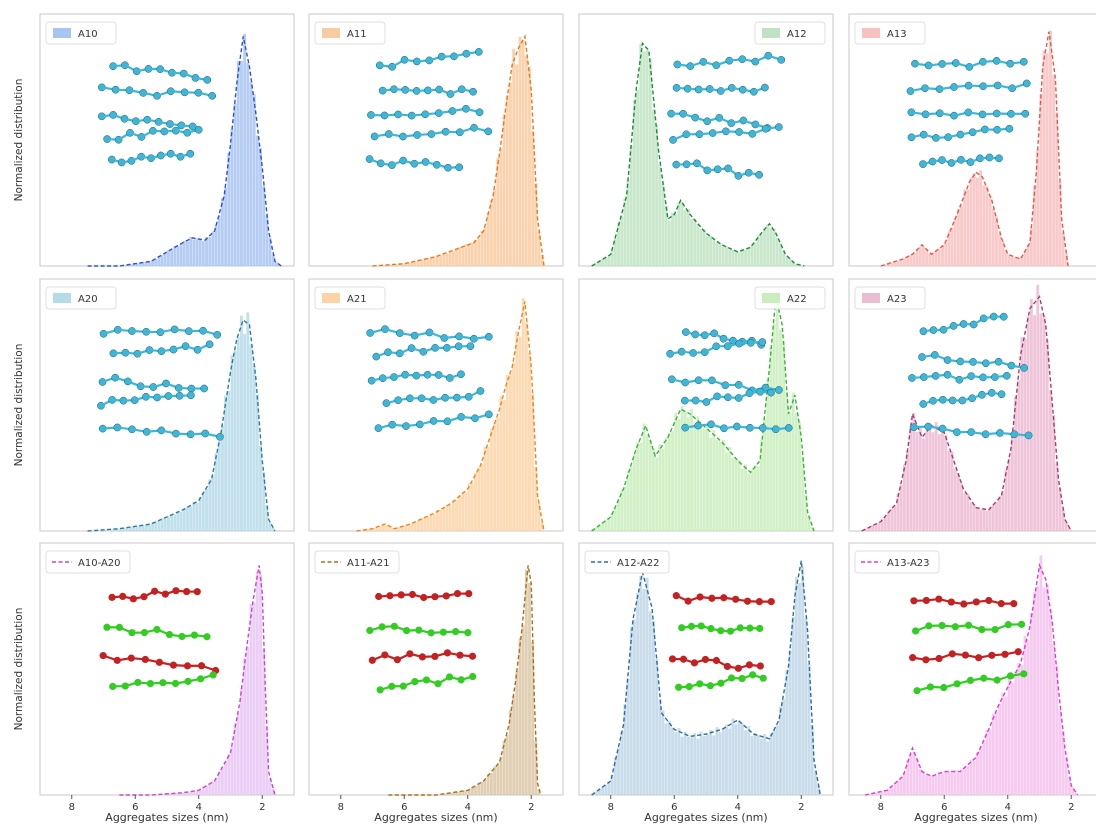 This screenshot has height=827, width=1096. What do you see at coordinates (81, 298) in the screenshot?
I see `legend: A20` at bounding box center [81, 298].